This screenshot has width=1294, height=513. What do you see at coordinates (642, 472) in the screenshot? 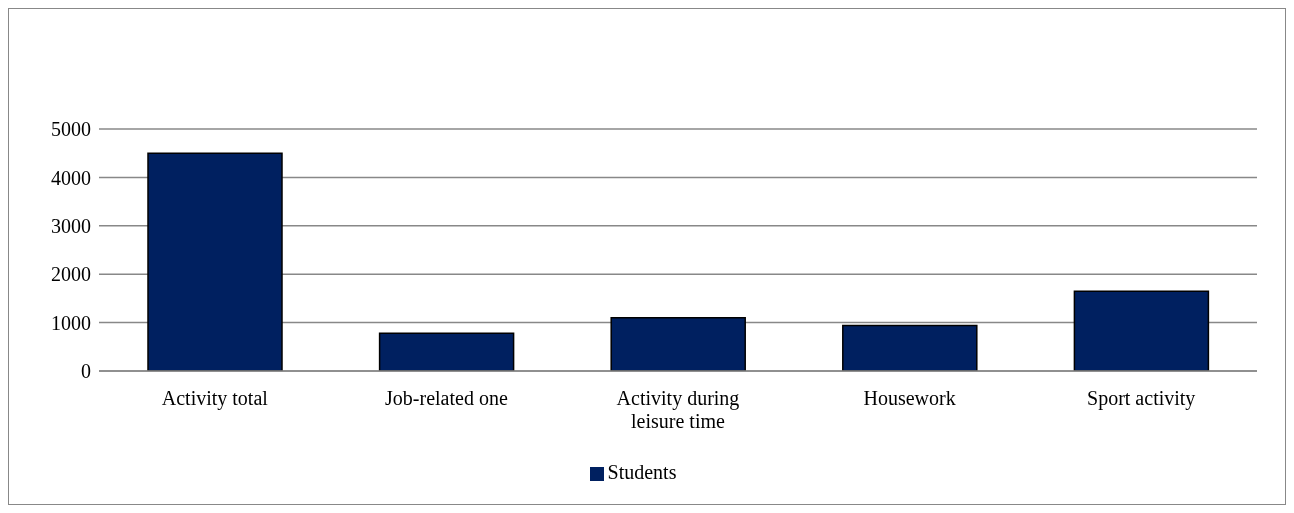
I see `legend-label: Students` at bounding box center [642, 472].